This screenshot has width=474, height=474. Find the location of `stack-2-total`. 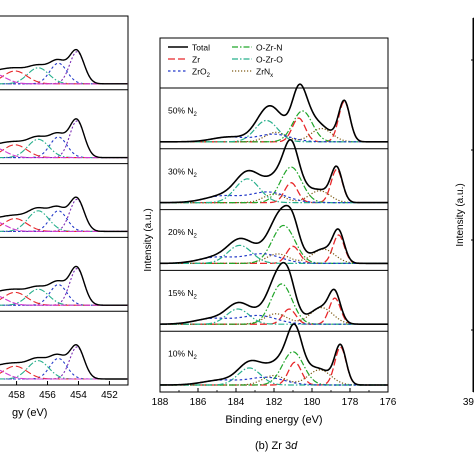

stack-2-total is located at coordinates (274, 234).